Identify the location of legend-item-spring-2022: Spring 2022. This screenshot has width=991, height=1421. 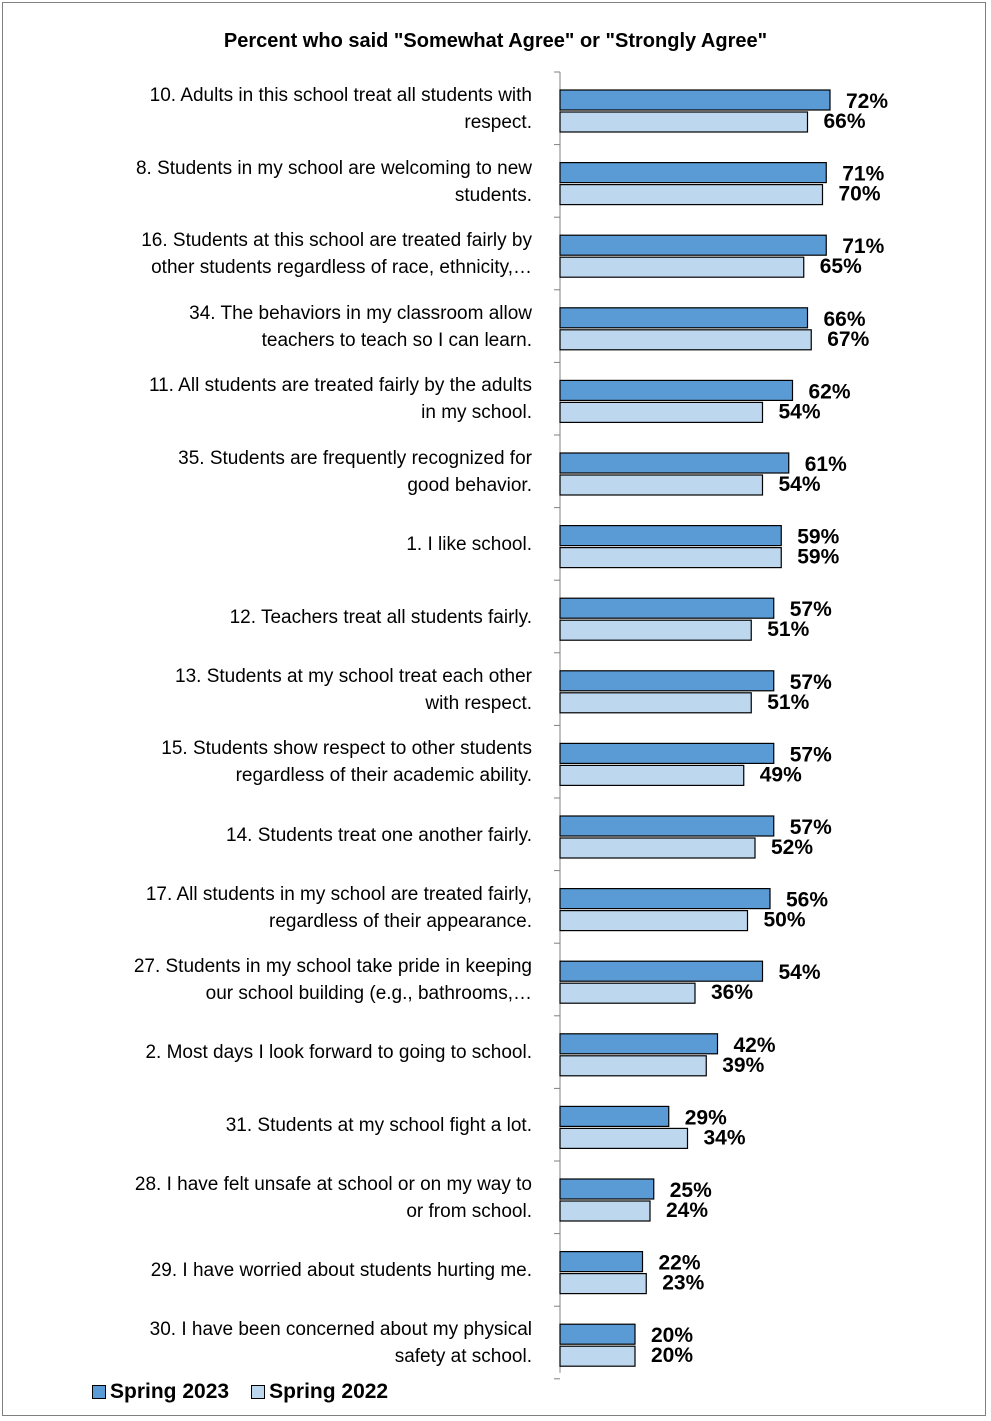
(319, 1392).